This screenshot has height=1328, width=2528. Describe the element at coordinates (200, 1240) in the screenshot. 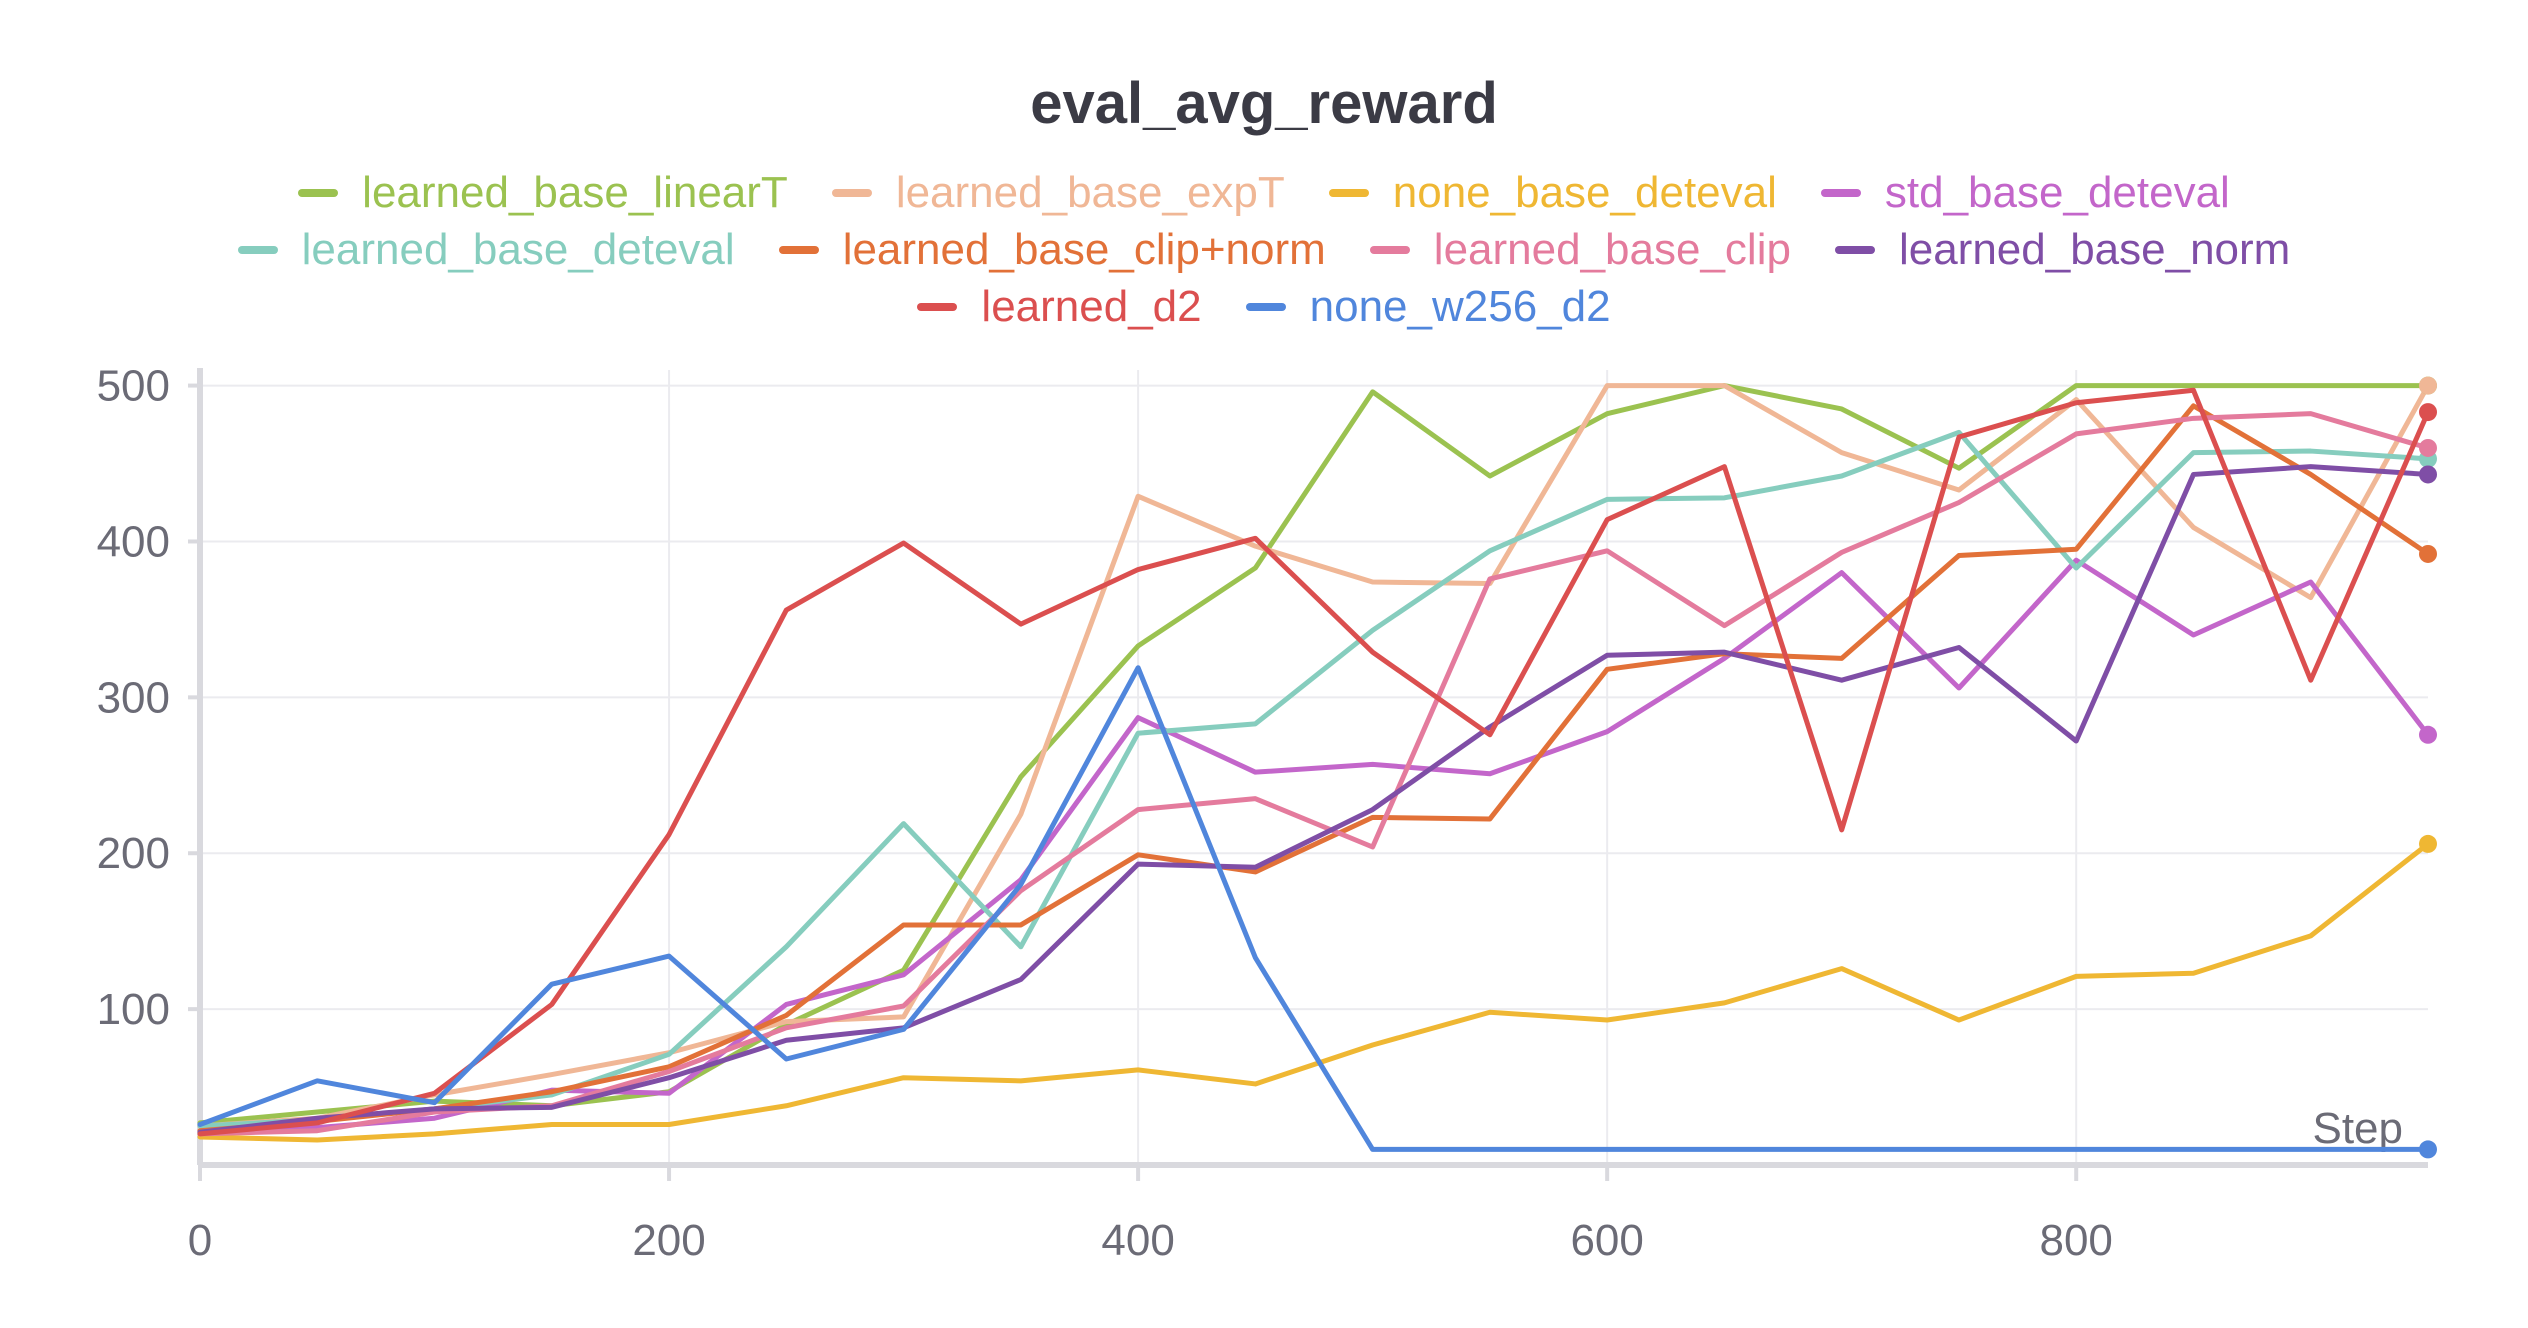

I see `x-tick-label: 0` at that location.